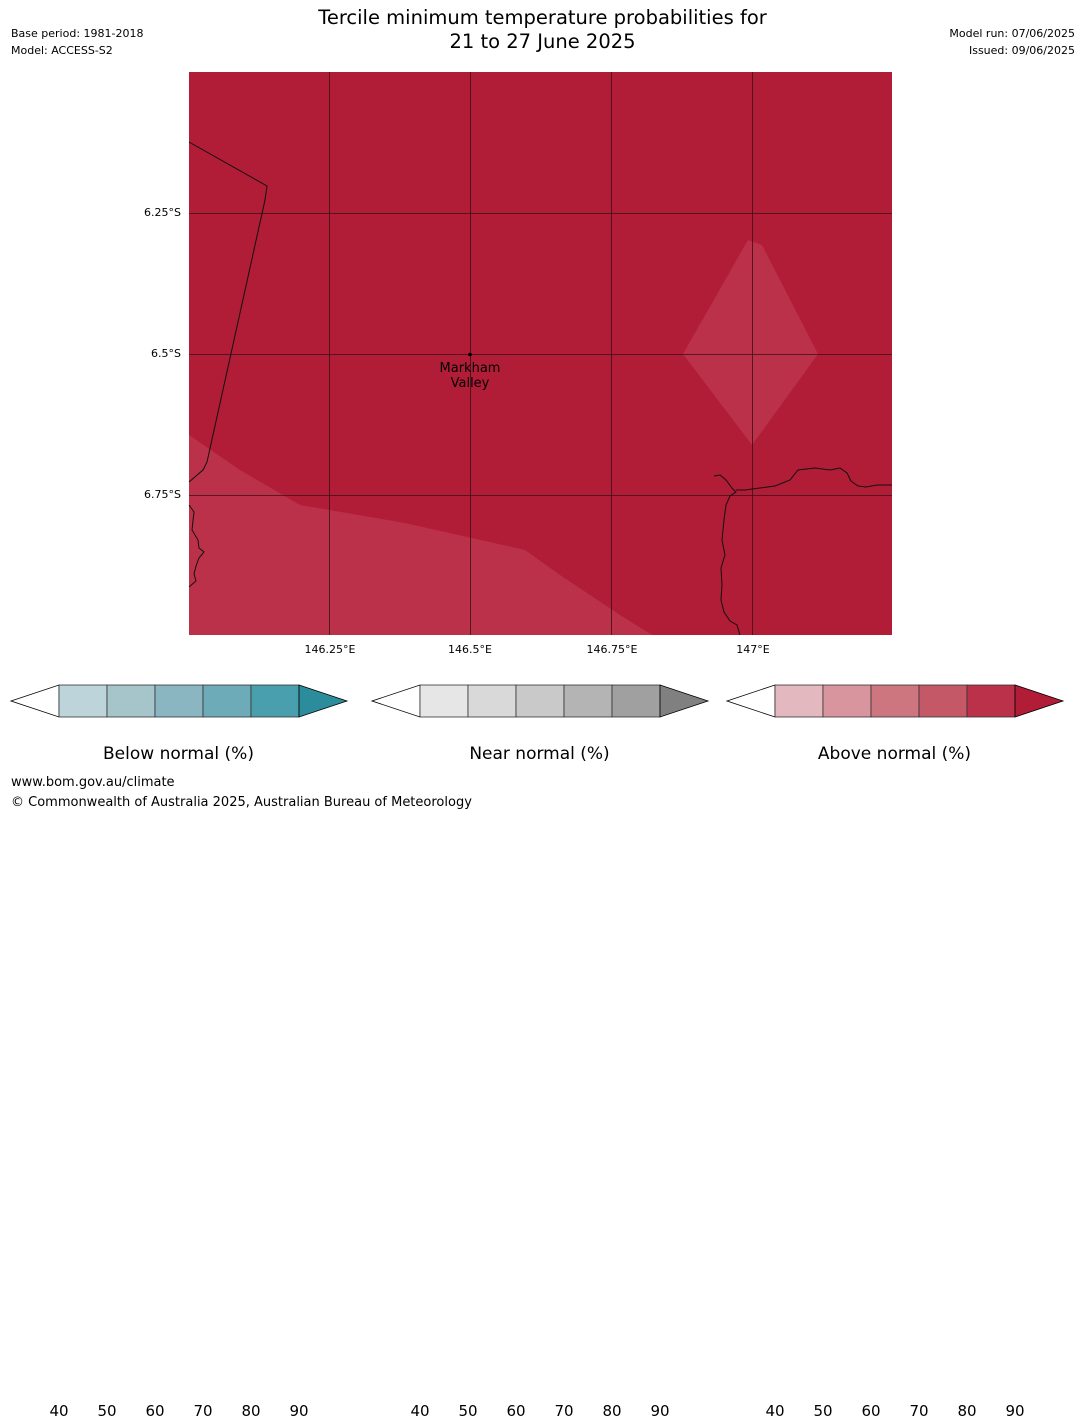  Describe the element at coordinates (166, 353) in the screenshot. I see `lat-label-6-5: 6.5°S` at that location.